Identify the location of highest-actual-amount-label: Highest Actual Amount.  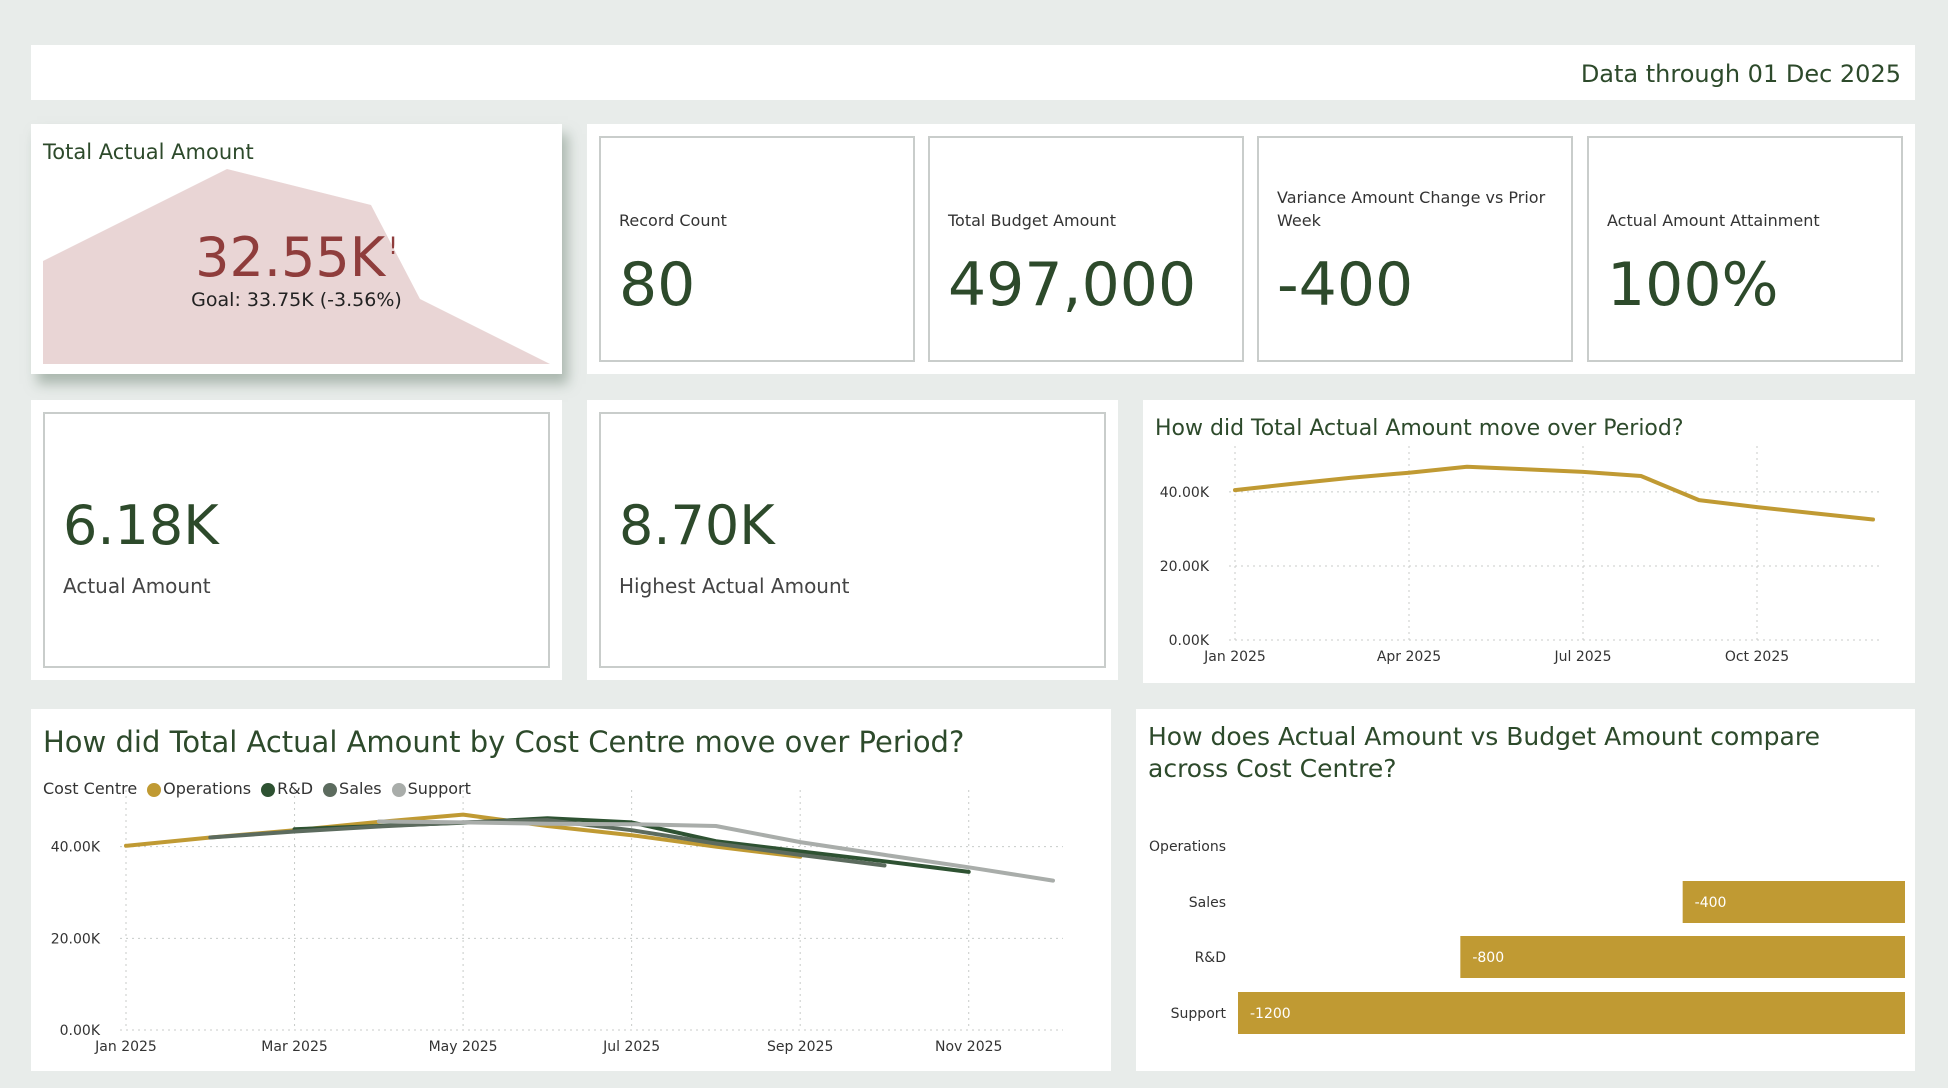
(734, 586).